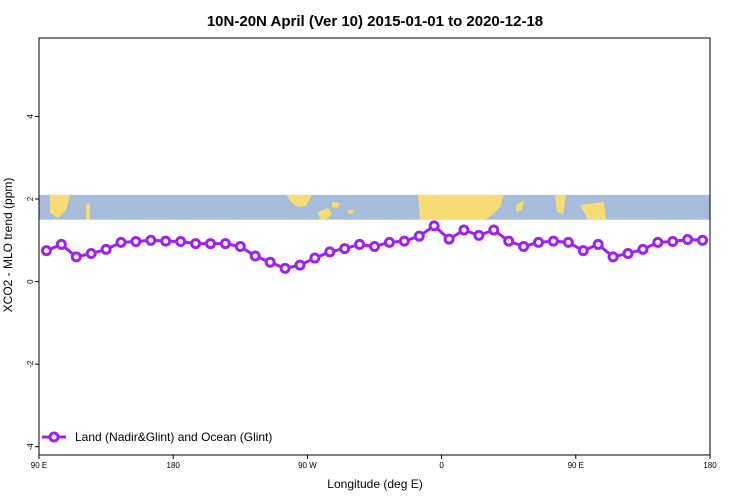  What do you see at coordinates (30, 116) in the screenshot?
I see `y-tick-label: 4` at bounding box center [30, 116].